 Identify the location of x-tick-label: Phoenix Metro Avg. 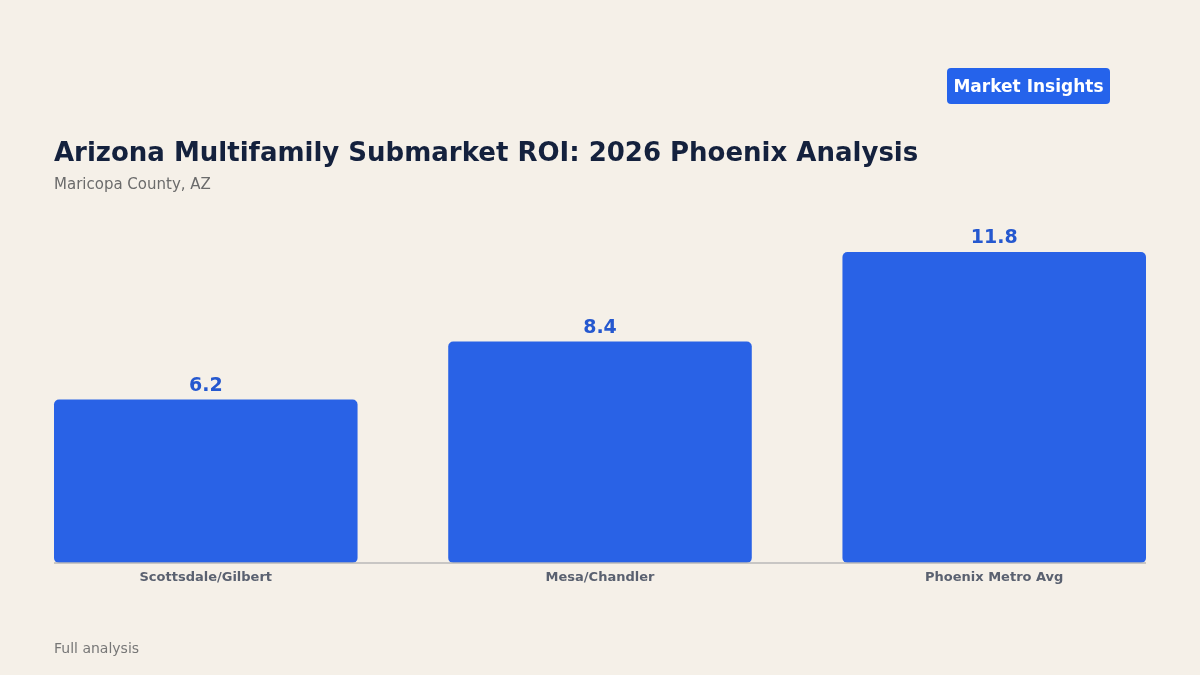
(994, 576).